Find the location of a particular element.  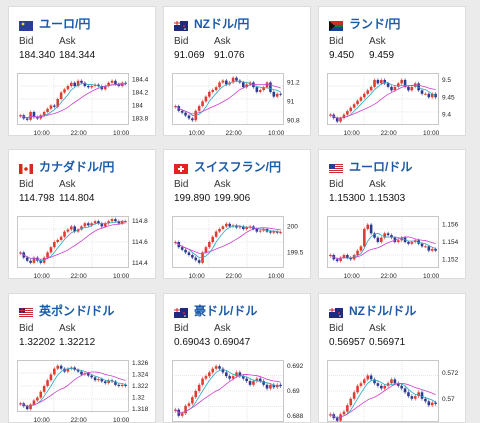

currency-pair-title: ランド/円 is located at coordinates (375, 23).